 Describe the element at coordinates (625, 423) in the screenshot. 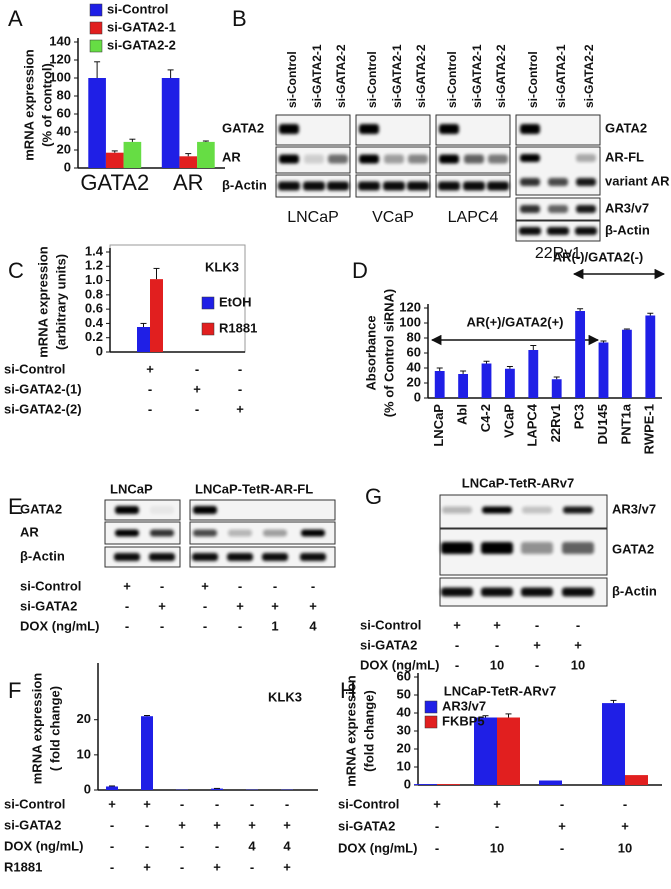

I see `x-tick-label: PNT1a` at that location.